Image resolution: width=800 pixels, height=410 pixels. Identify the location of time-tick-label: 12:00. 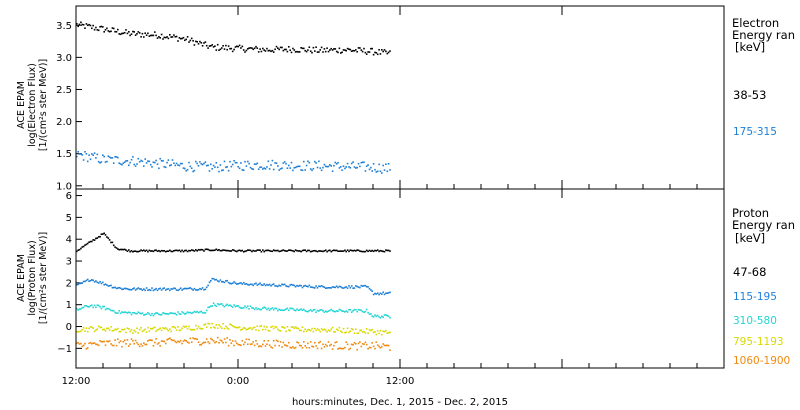
(400, 381).